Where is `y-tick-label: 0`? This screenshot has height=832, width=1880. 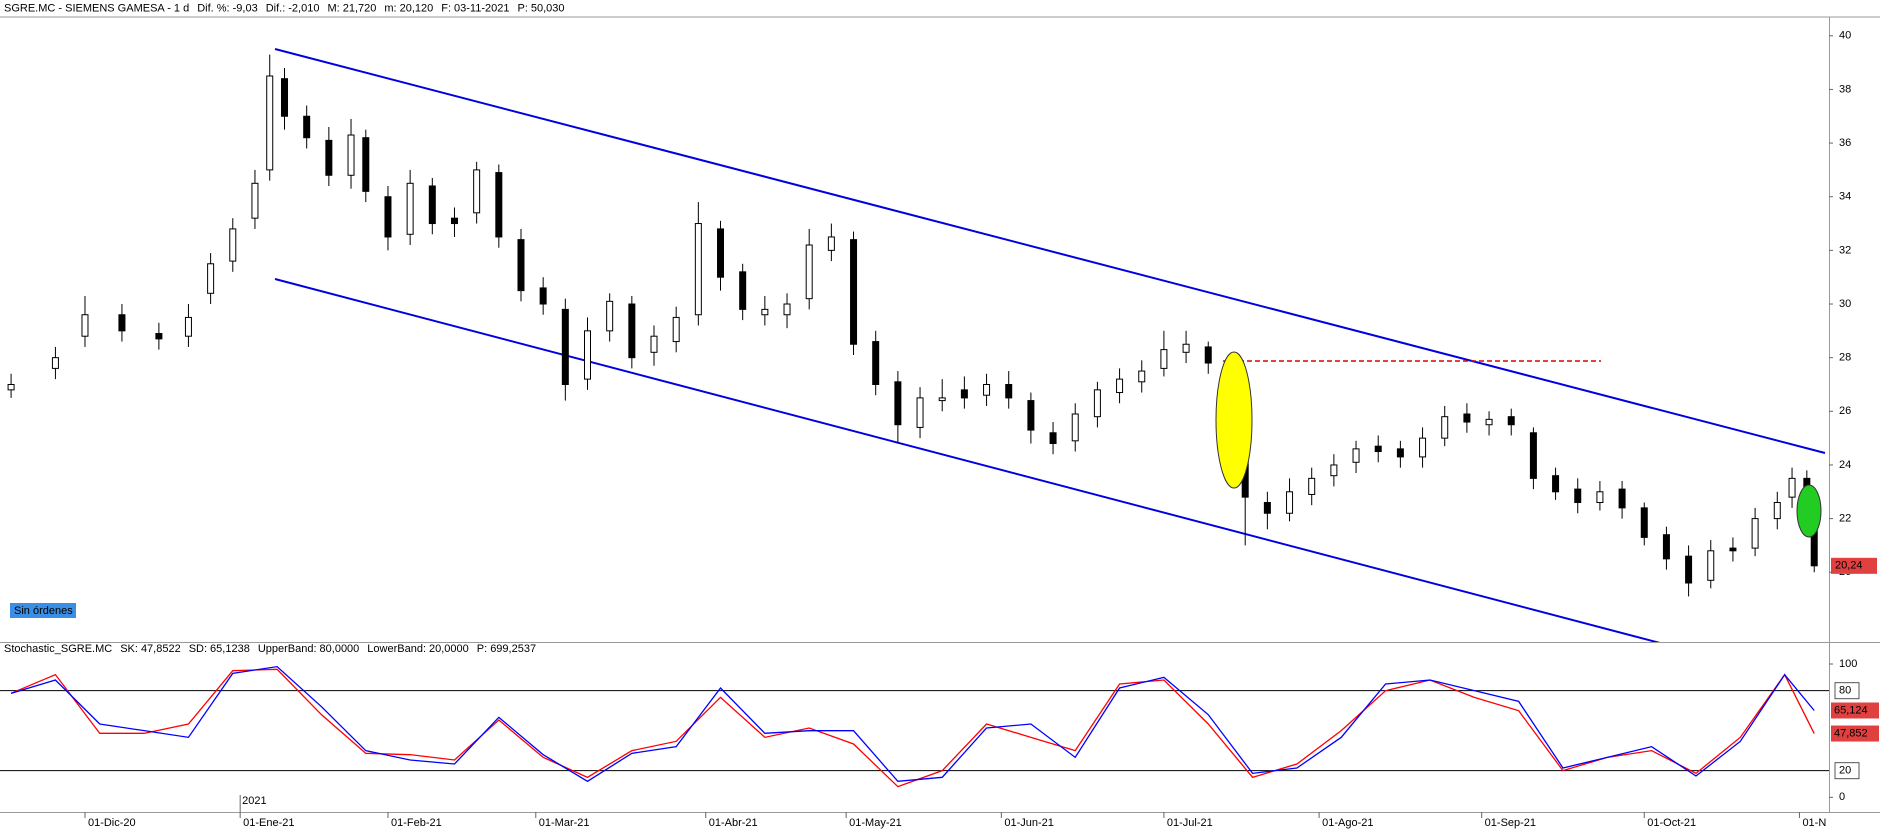 y-tick-label: 0 is located at coordinates (1842, 797).